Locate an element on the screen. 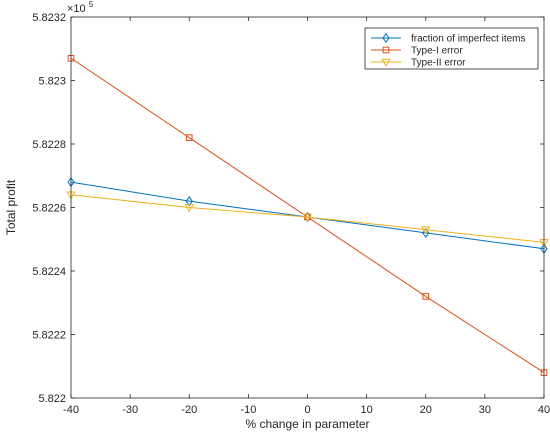 The width and height of the screenshot is (550, 437). y-tick-label: 5.823 is located at coordinates (52, 82).